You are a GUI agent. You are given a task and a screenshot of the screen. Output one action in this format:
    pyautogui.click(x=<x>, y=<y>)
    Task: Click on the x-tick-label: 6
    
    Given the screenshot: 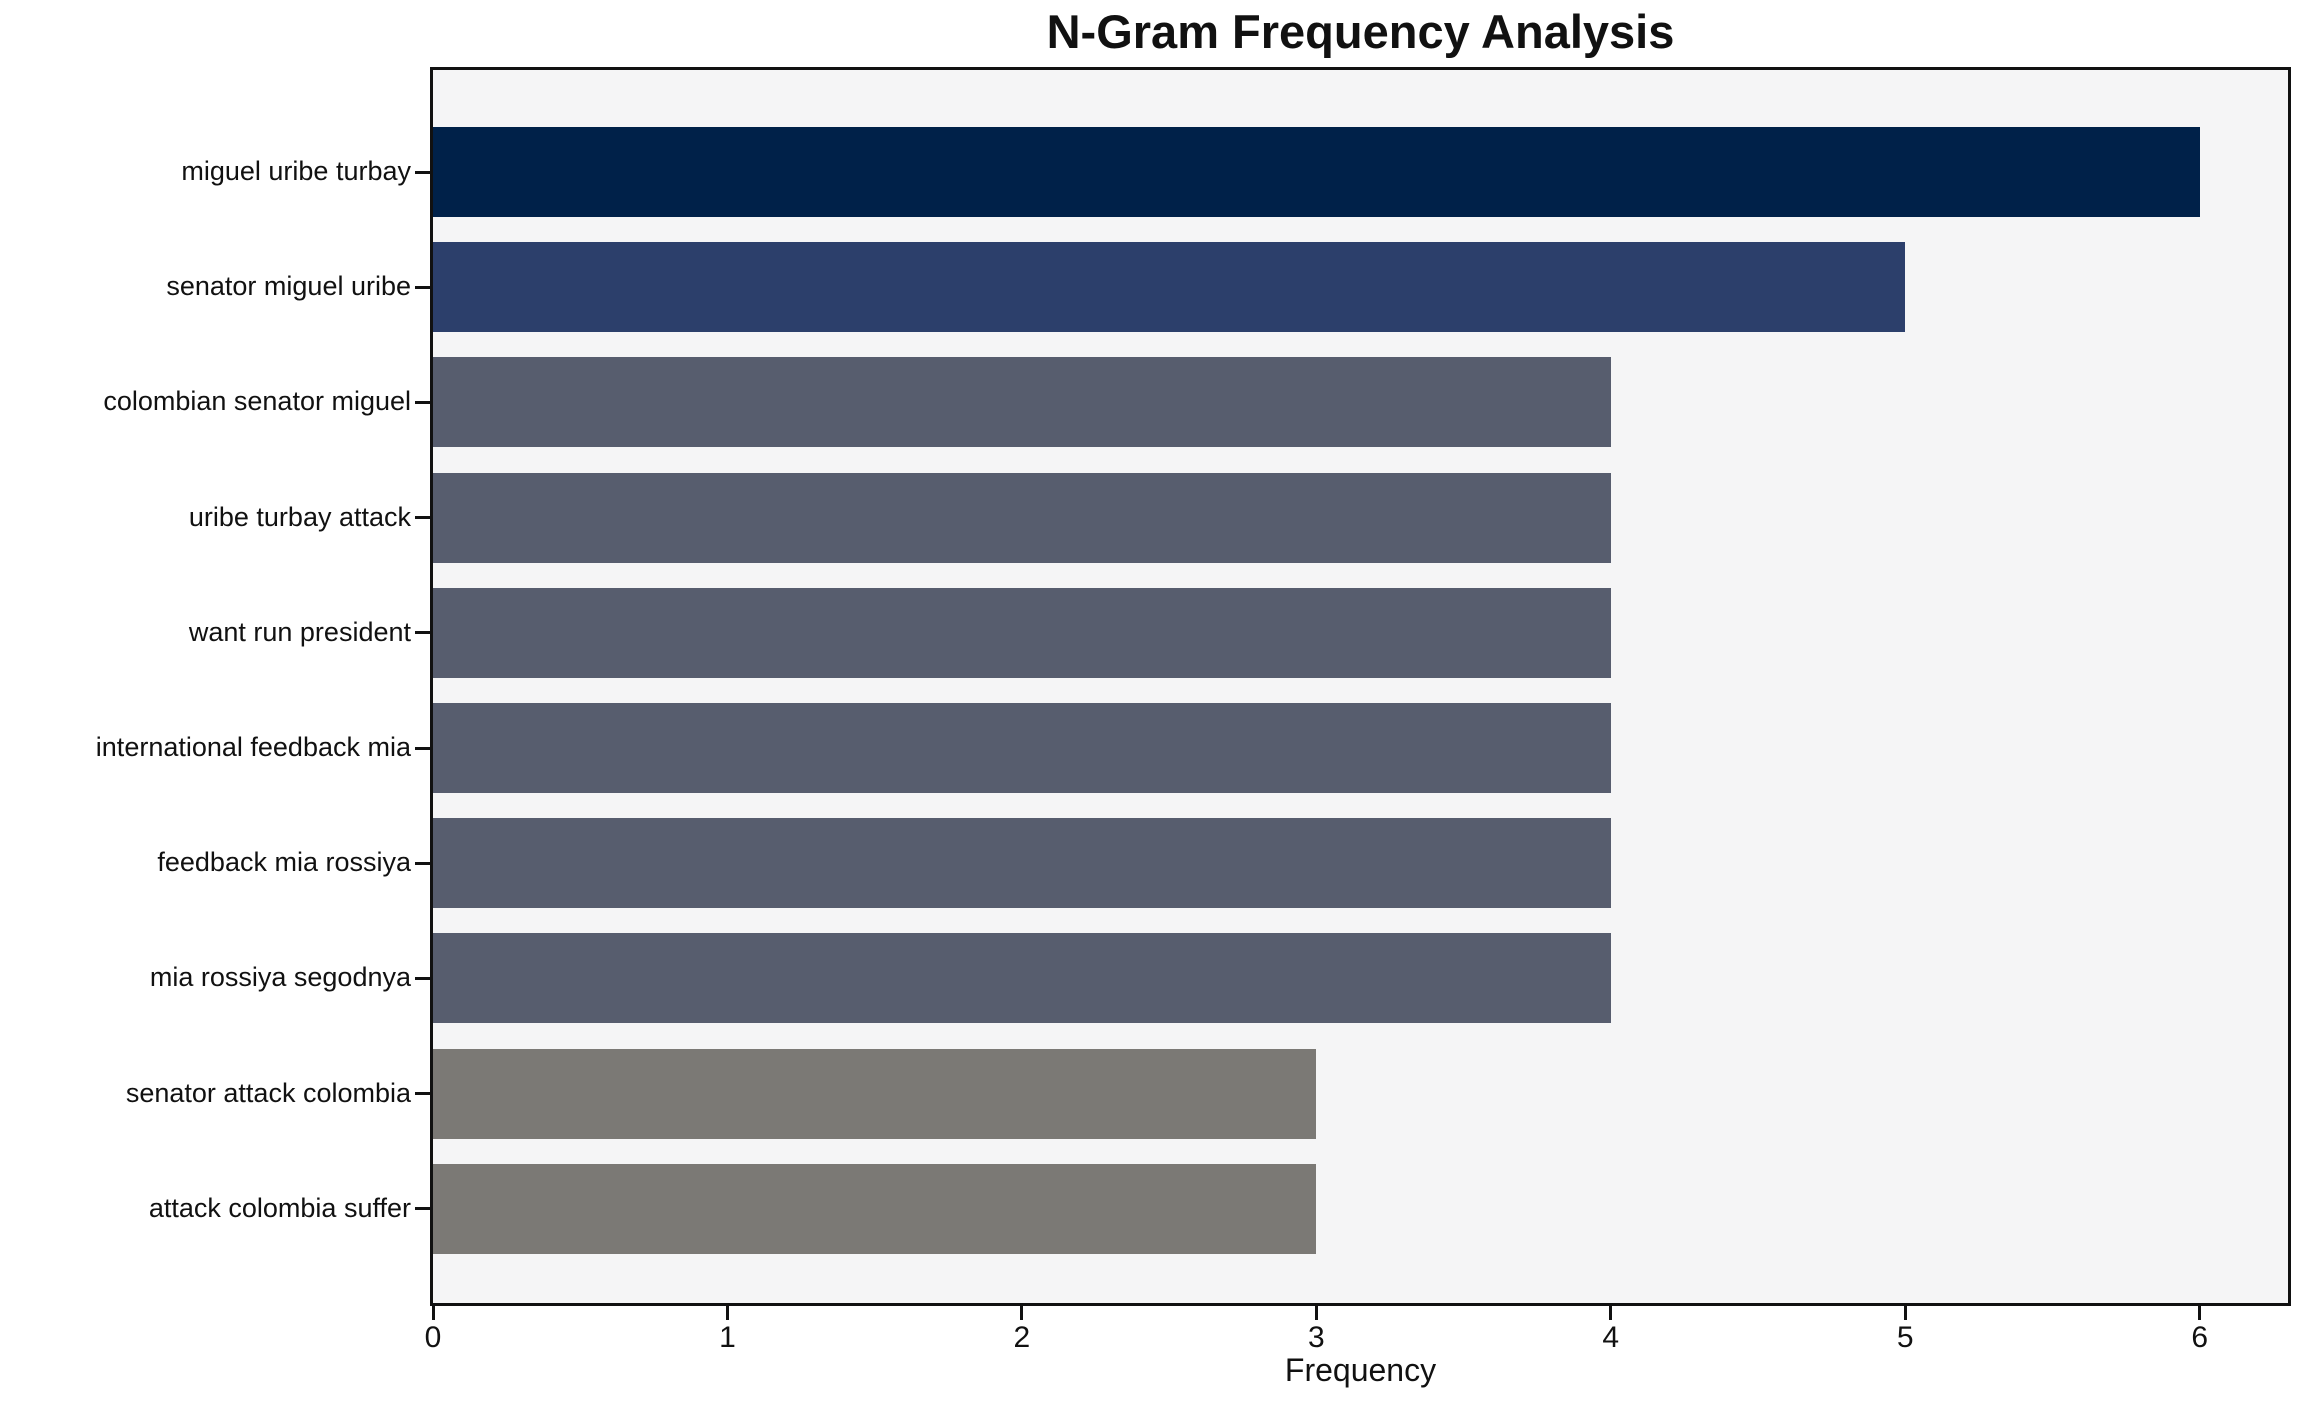 What is the action you would take?
    pyautogui.click(x=2199, y=1337)
    